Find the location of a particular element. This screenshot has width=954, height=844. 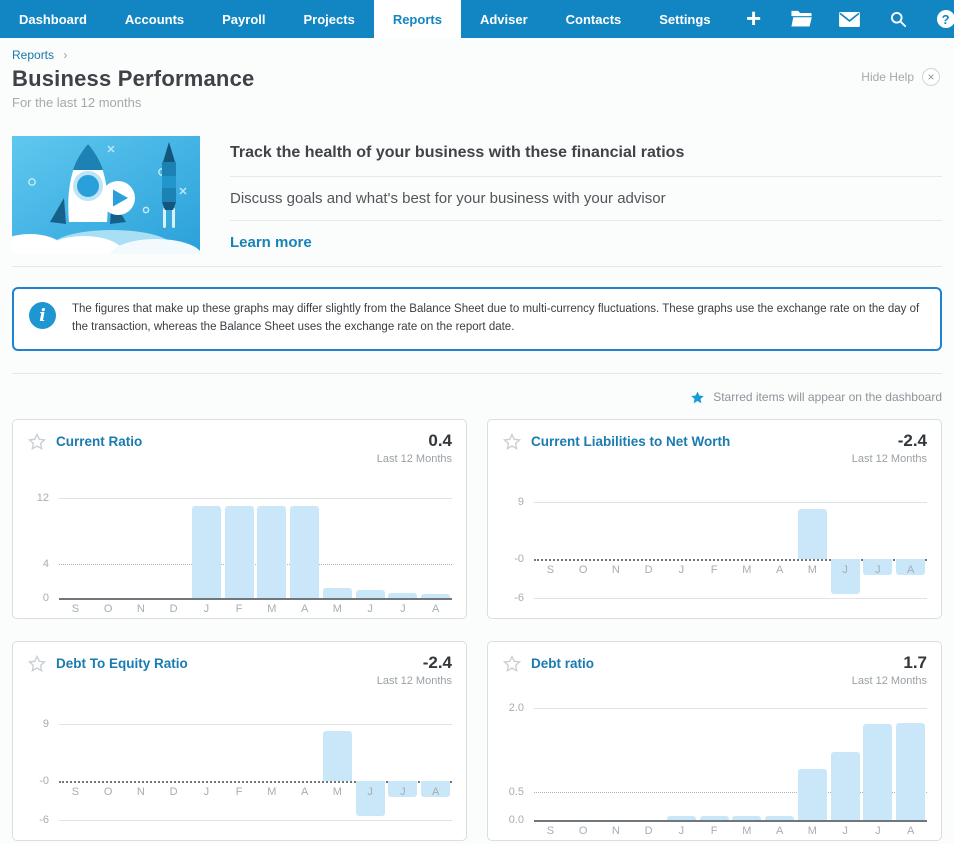

page-title: Business Performance is located at coordinates (133, 78).